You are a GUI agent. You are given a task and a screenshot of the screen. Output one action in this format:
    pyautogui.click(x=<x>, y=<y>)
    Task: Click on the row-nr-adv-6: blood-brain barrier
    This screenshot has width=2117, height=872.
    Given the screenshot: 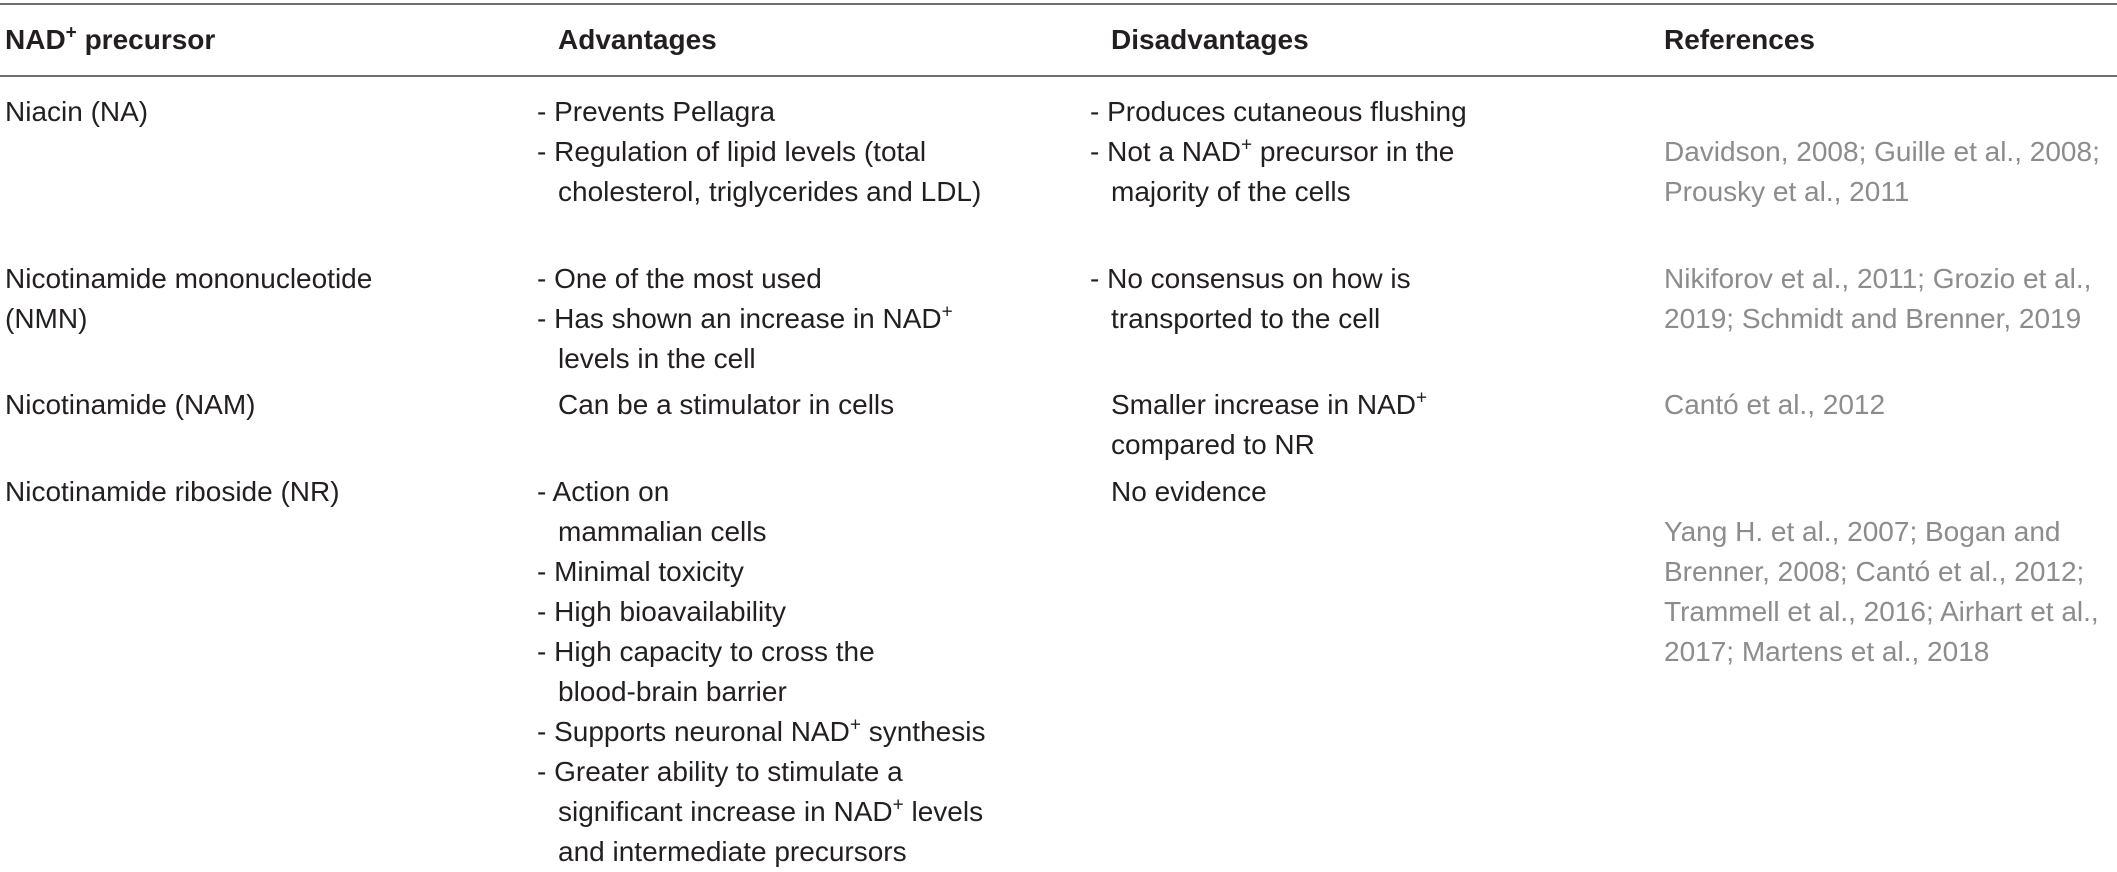 What is the action you would take?
    pyautogui.click(x=672, y=691)
    